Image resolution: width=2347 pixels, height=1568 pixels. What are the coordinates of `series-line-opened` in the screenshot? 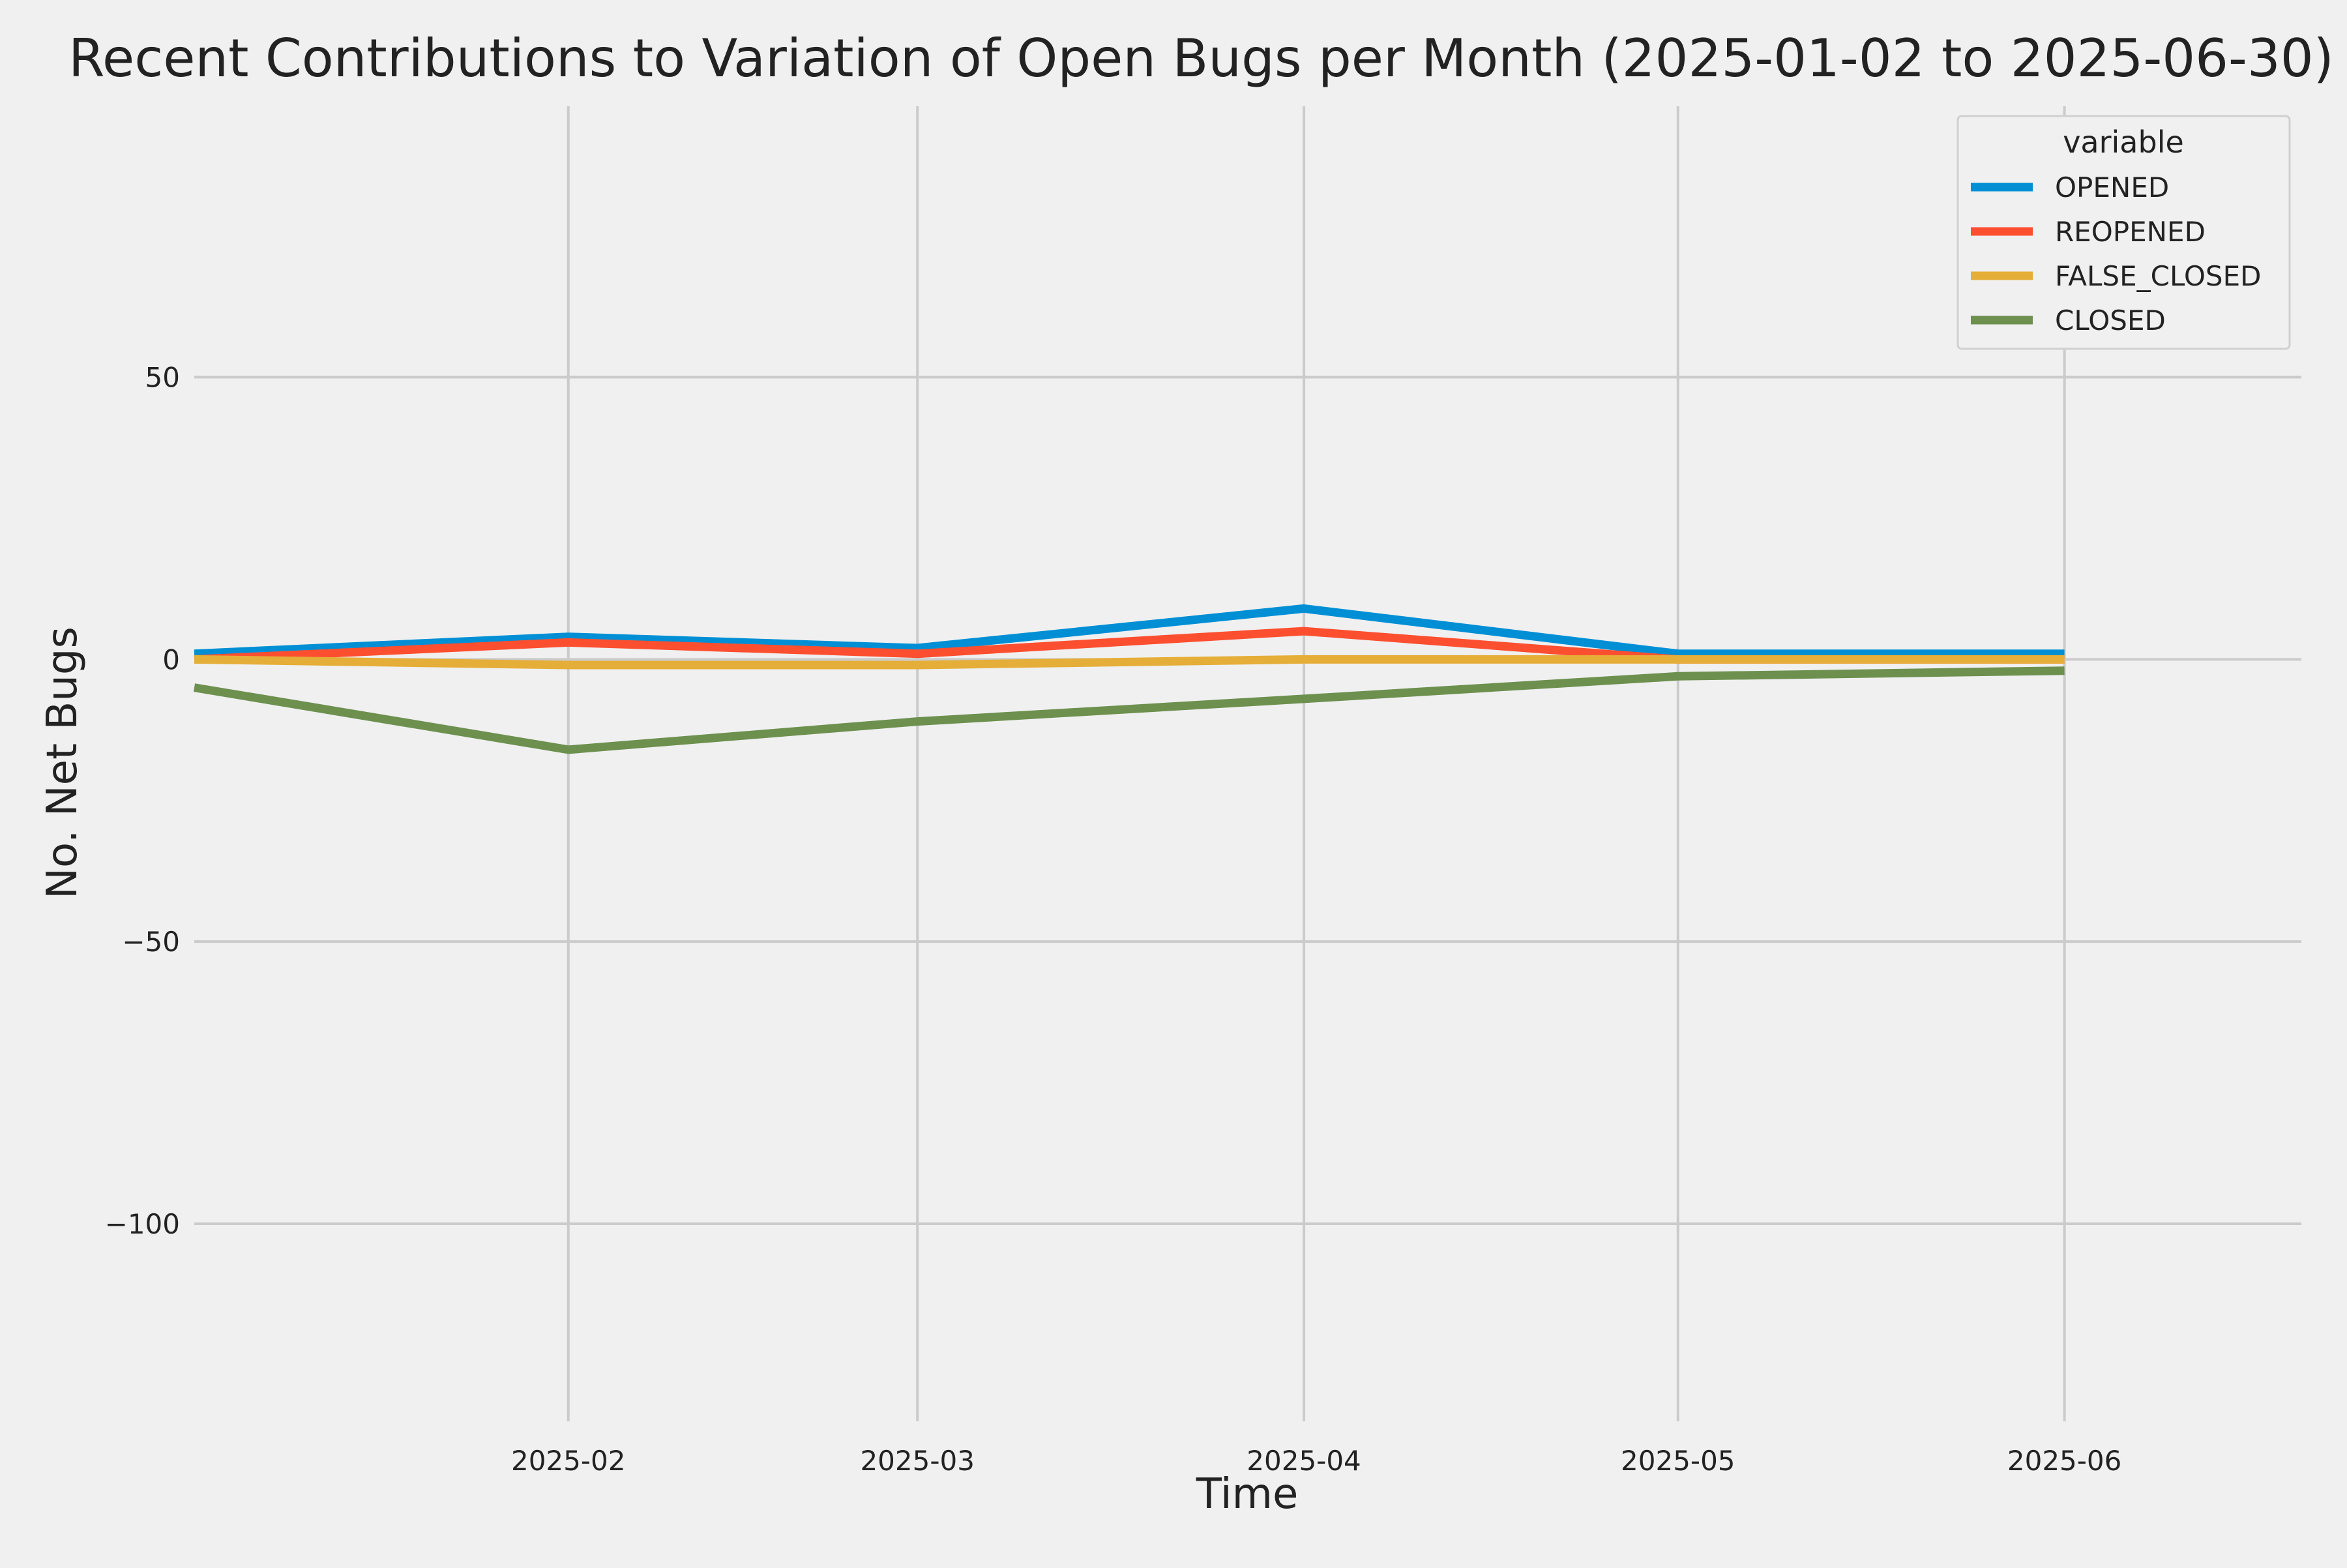 It's located at (1129, 631).